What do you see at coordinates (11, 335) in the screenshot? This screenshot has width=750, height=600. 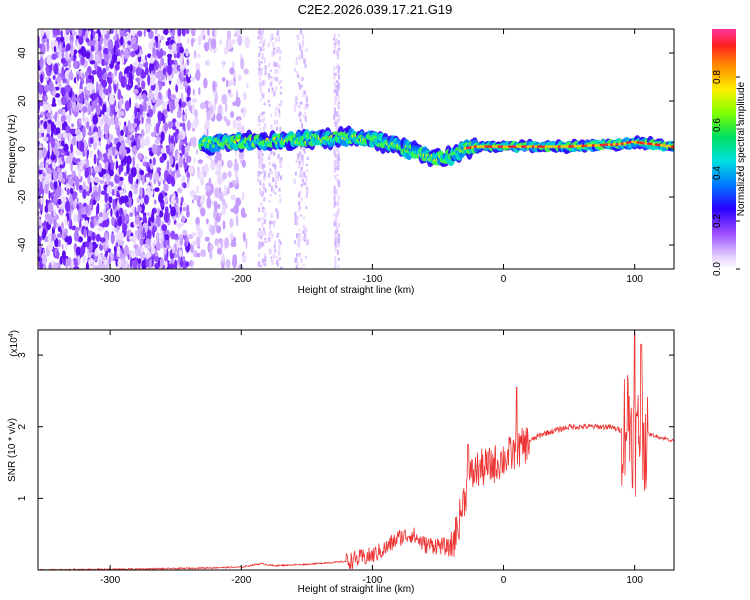 I see `snr-scale-exponent: 4` at bounding box center [11, 335].